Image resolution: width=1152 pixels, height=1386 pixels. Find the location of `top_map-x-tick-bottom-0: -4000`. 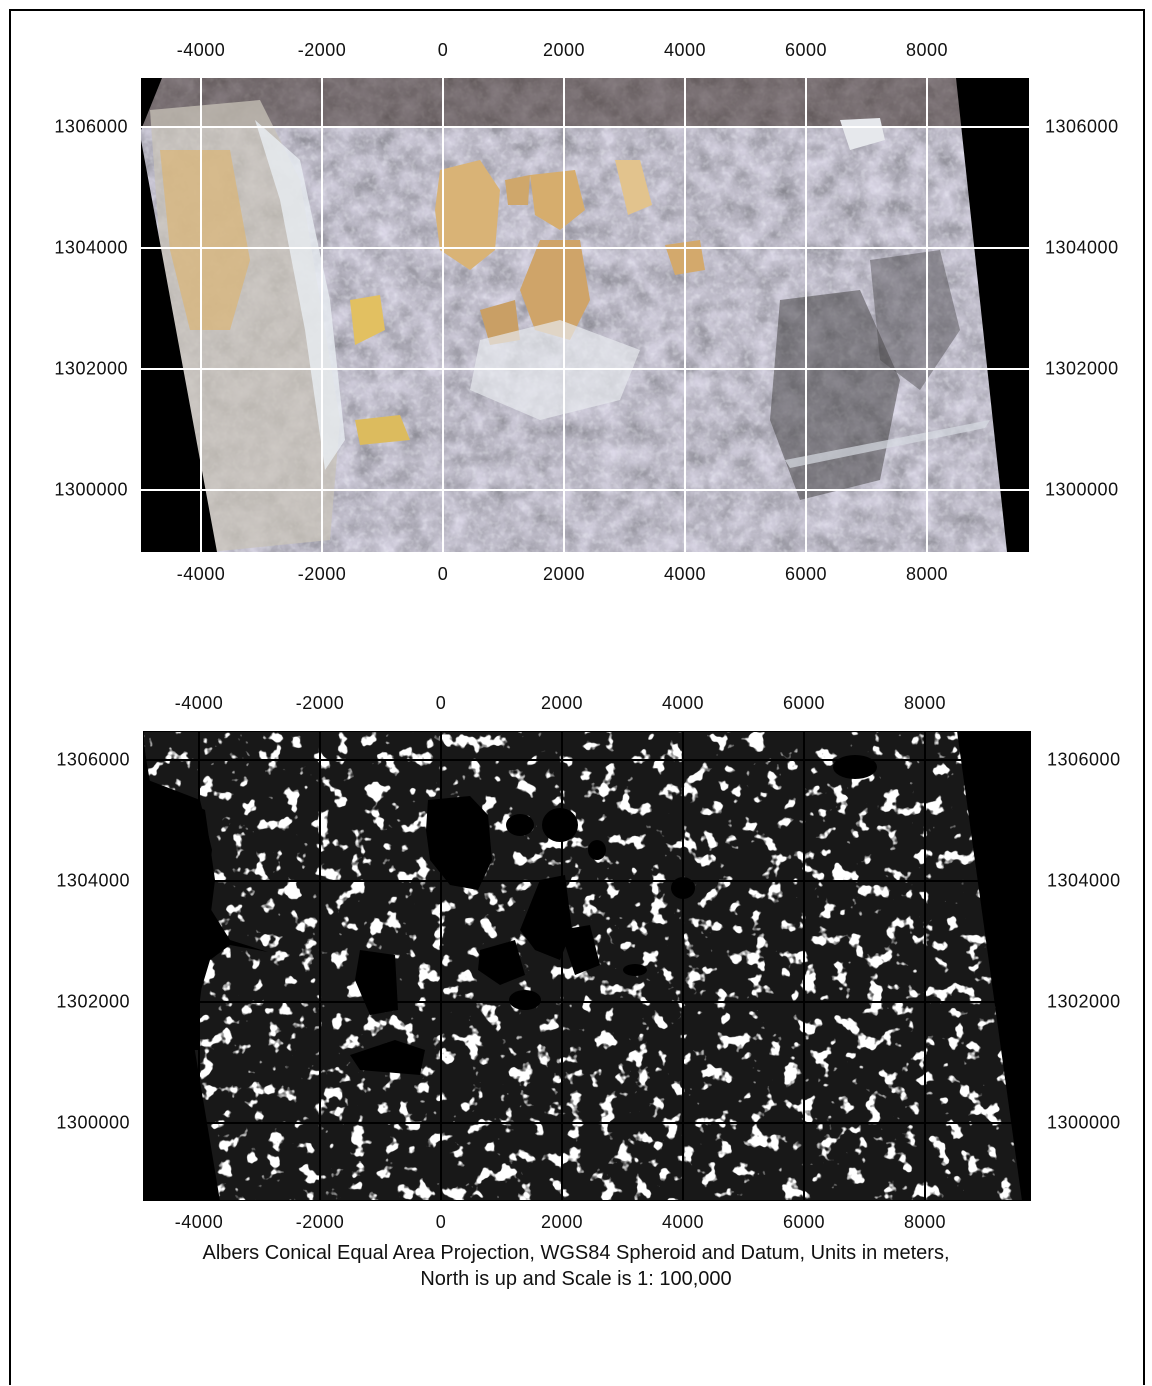

top_map-x-tick-bottom-0: -4000 is located at coordinates (201, 574).